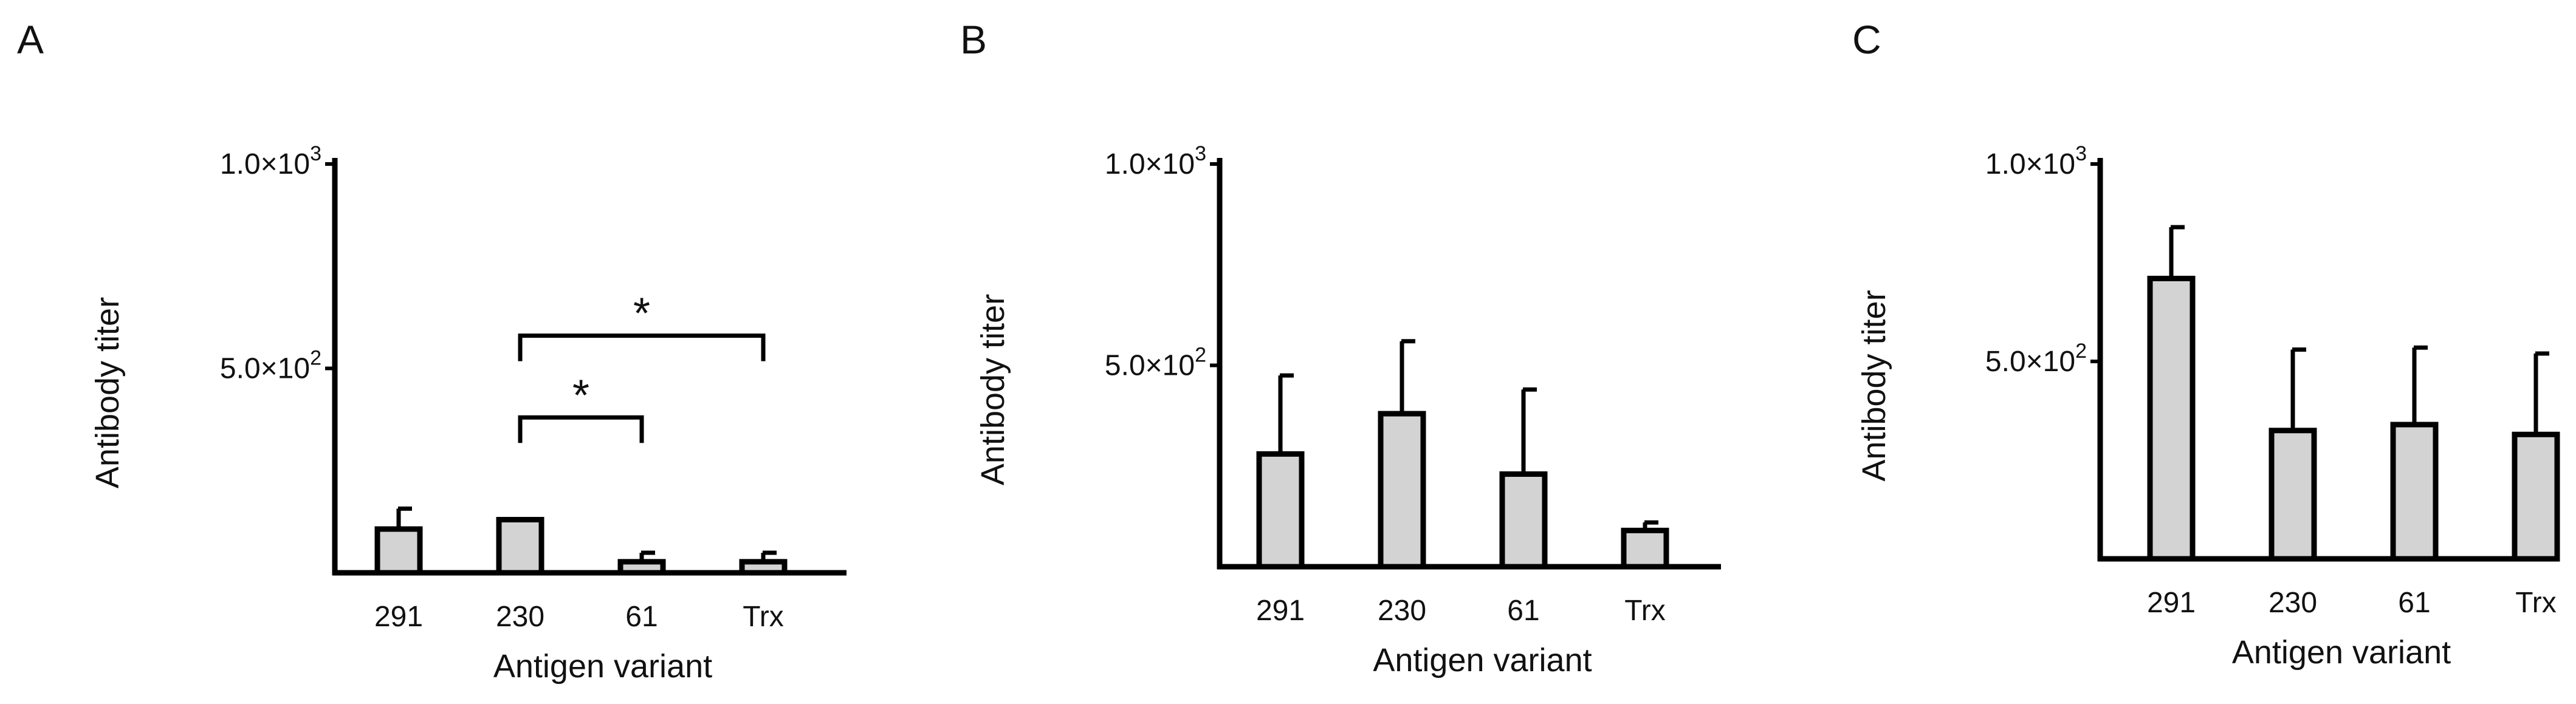  Describe the element at coordinates (973, 39) in the screenshot. I see `panel-letter: B` at that location.